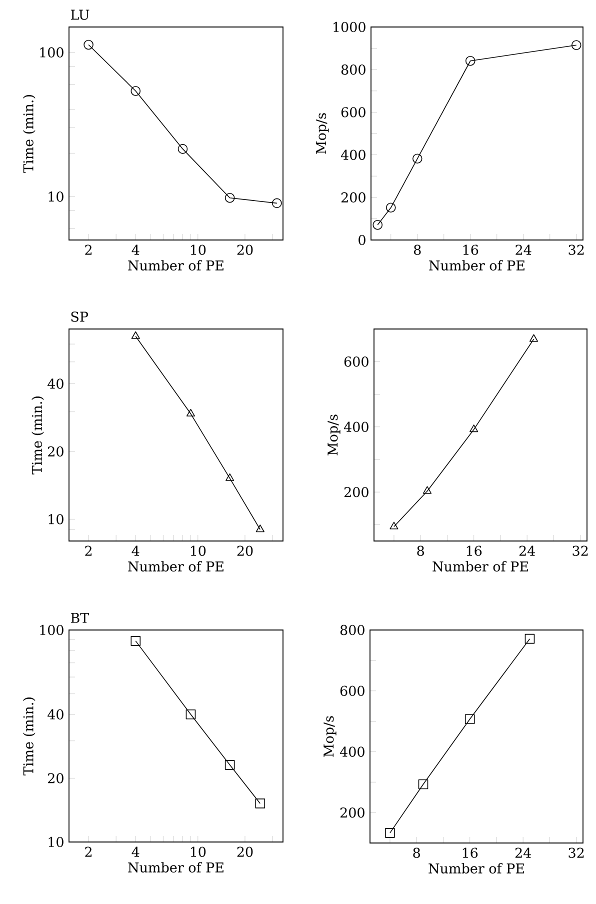 The width and height of the screenshot is (596, 904). What do you see at coordinates (362, 240) in the screenshot?
I see `y-tick-label: 0` at bounding box center [362, 240].